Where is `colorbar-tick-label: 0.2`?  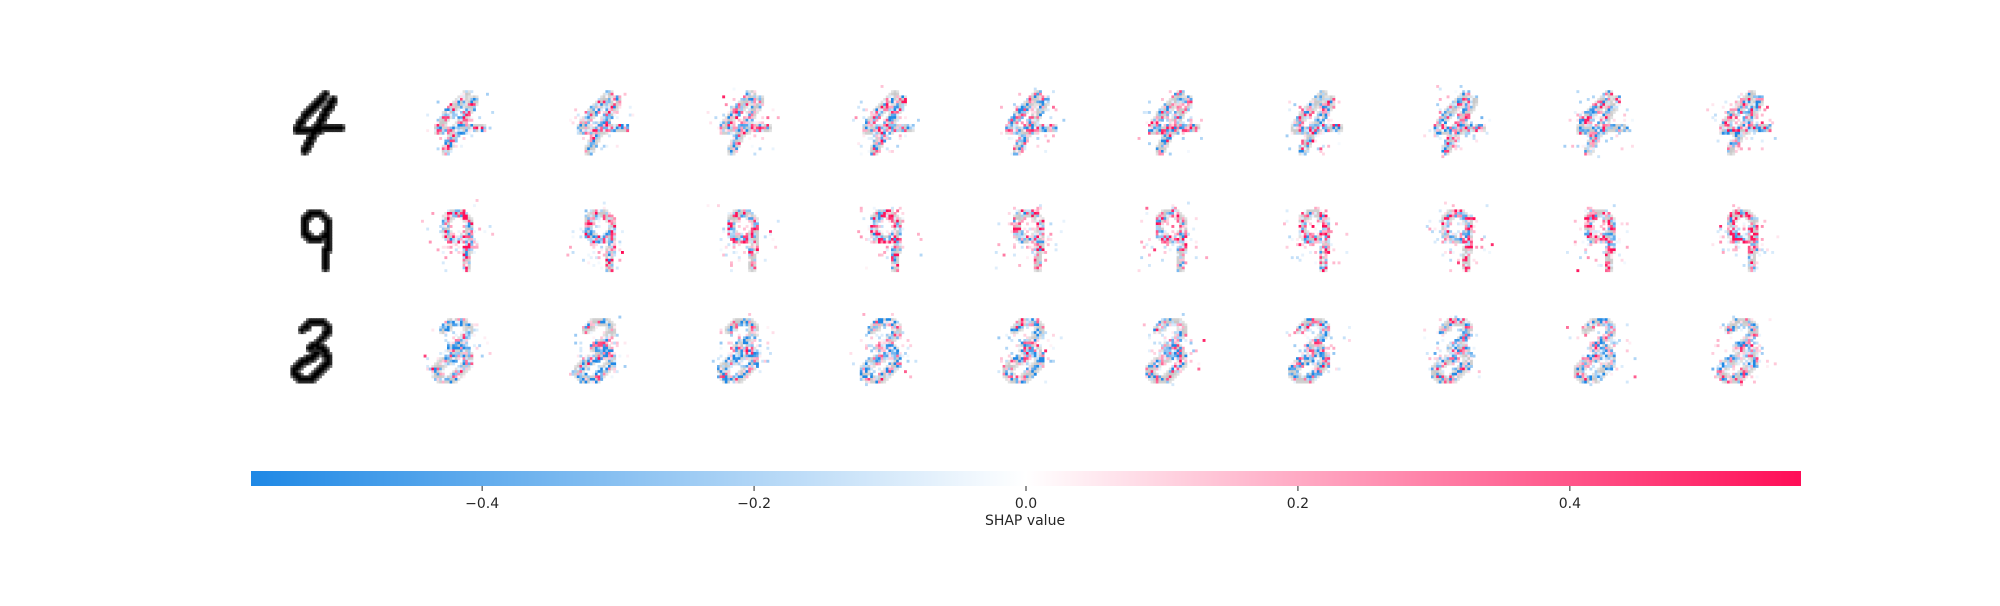 colorbar-tick-label: 0.2 is located at coordinates (1298, 504).